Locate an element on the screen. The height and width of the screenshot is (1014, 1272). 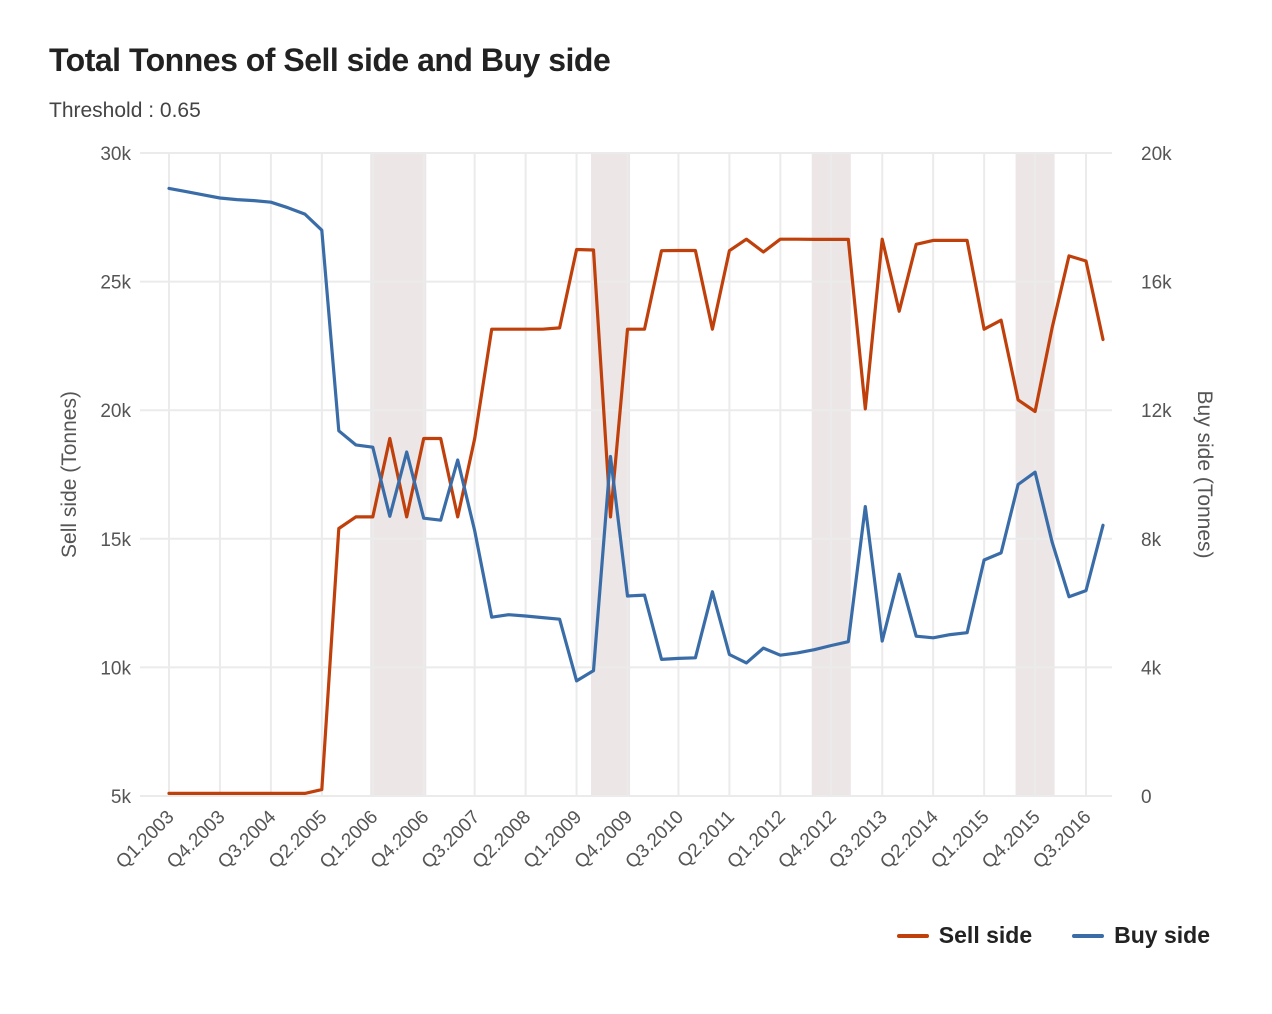
left-y-tick-label: 10k is located at coordinates (115, 668).